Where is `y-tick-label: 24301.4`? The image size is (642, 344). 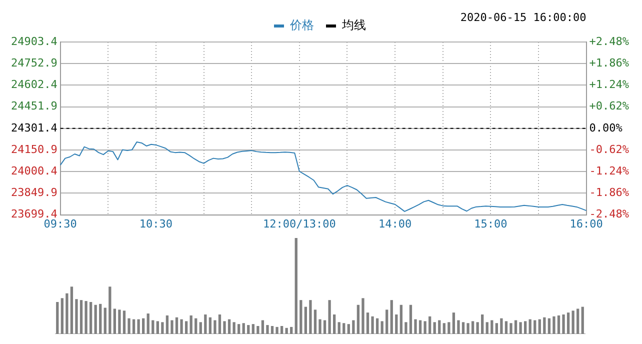 y-tick-label: 24301.4 is located at coordinates (34, 127).